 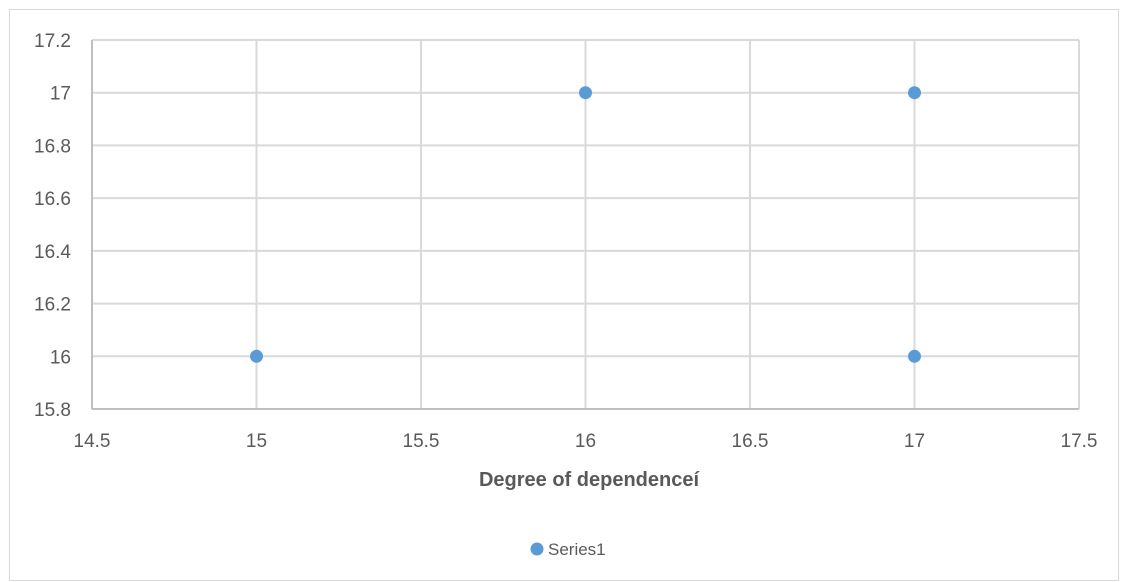 What do you see at coordinates (537, 549) in the screenshot?
I see `legend-marker` at bounding box center [537, 549].